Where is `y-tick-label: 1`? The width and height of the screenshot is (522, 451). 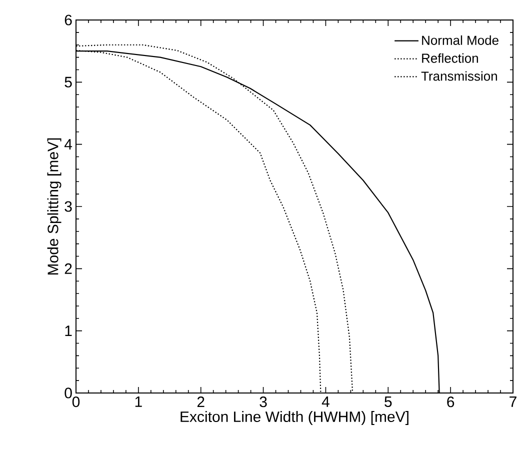
y-tick-label: 1 is located at coordinates (68, 331).